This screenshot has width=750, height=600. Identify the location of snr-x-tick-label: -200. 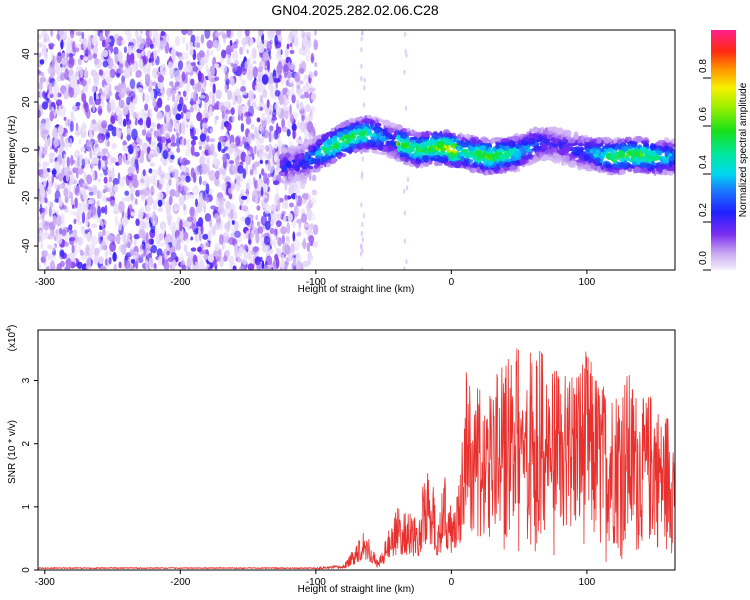
(180, 582).